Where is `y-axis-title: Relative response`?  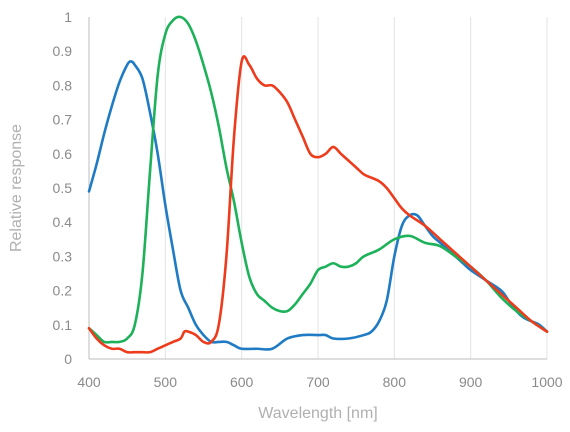 y-axis-title: Relative response is located at coordinates (16, 188).